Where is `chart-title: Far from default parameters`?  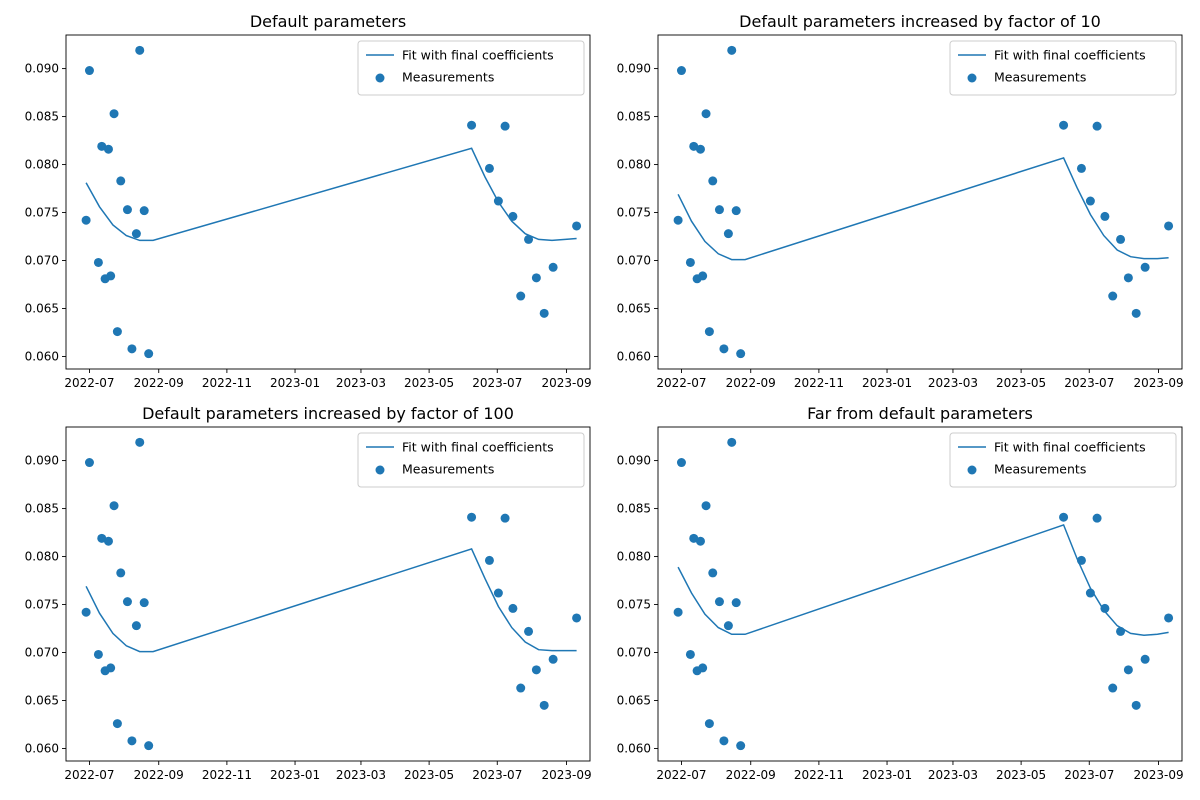
chart-title: Far from default parameters is located at coordinates (920, 413).